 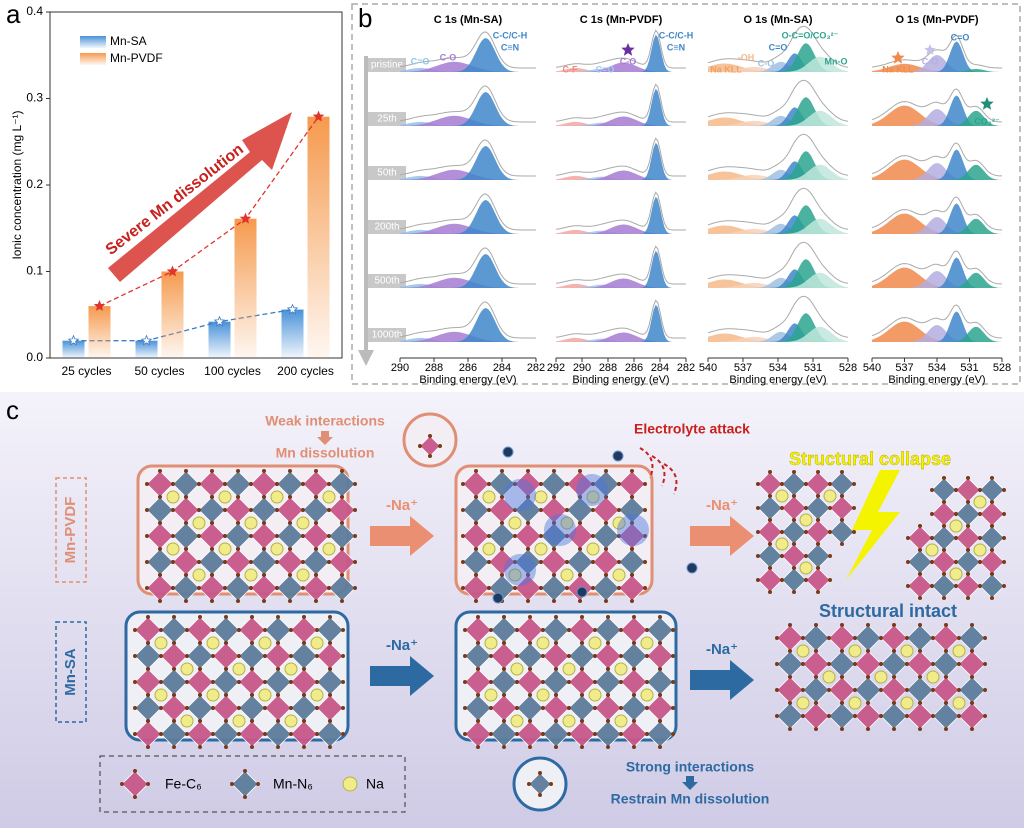 I want to click on subpanel-title: C 1s (Mn-PVDF), so click(x=621, y=20).